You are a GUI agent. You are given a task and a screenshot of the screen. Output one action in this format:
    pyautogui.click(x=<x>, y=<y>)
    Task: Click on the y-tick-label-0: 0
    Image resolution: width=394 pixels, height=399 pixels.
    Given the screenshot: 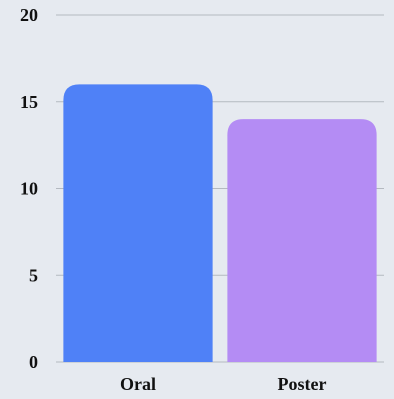 What is the action you would take?
    pyautogui.click(x=33, y=362)
    